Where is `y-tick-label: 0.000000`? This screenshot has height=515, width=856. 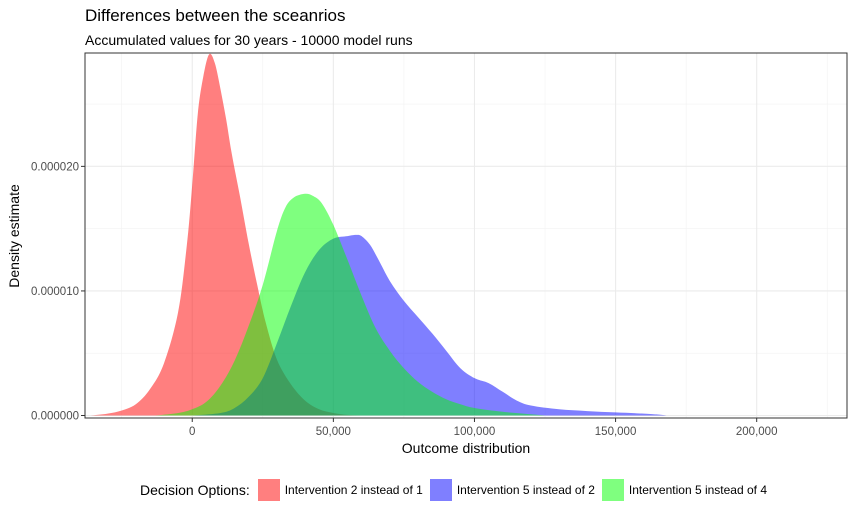 y-tick-label: 0.000000 is located at coordinates (55, 417).